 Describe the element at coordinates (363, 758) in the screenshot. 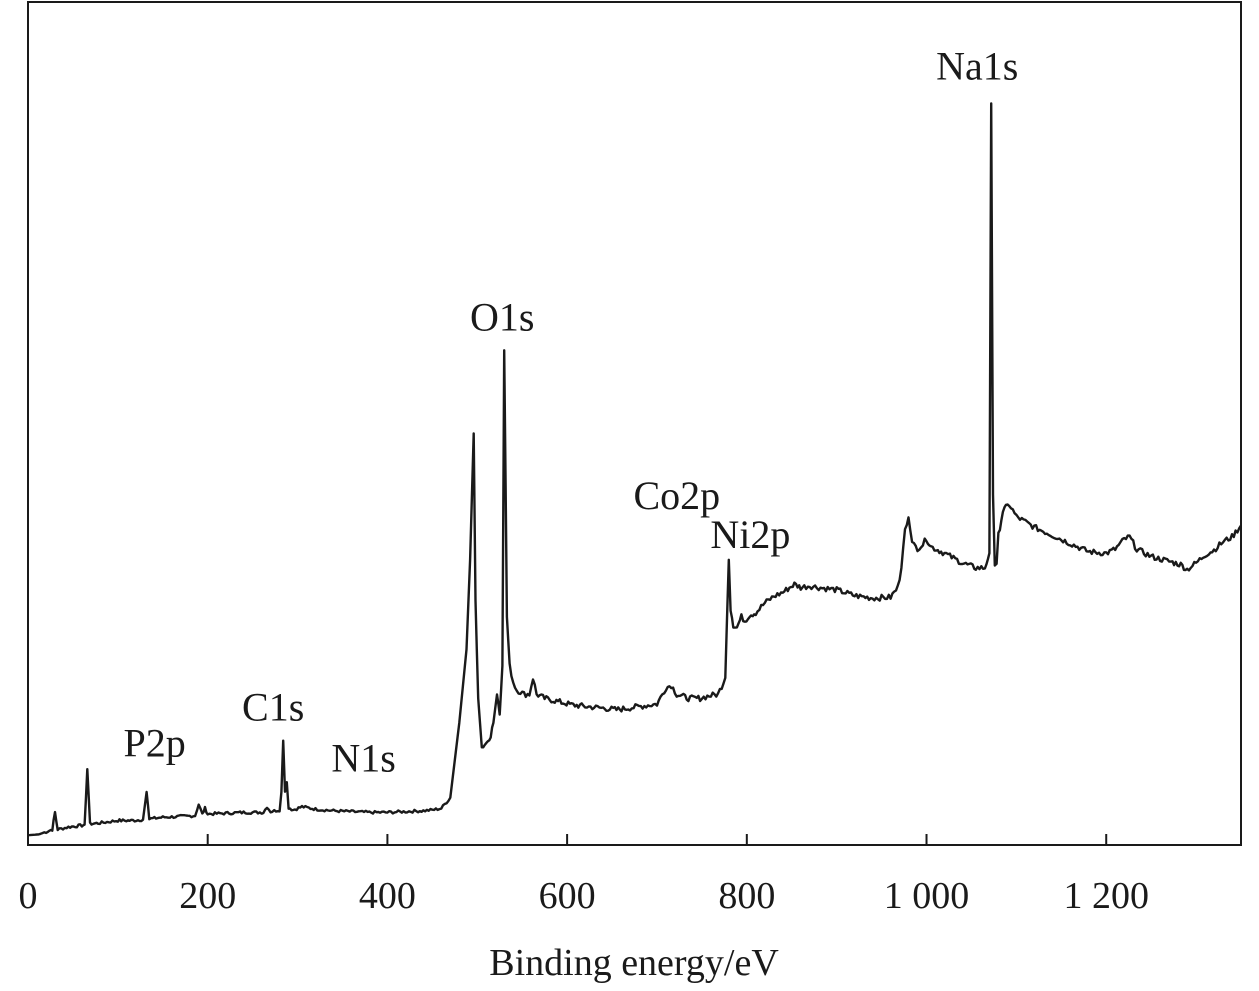

I see `peak-label-n1s: N1s` at that location.